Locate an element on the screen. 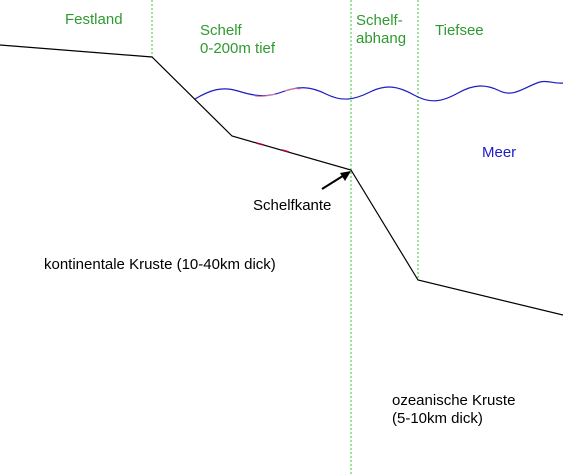  zone-label-tiefsee: Tiefsee is located at coordinates (459, 30).